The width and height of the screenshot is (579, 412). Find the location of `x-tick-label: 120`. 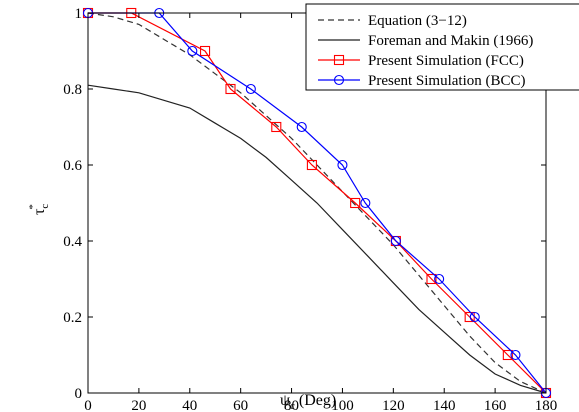

x-tick-label: 120 is located at coordinates (393, 405).